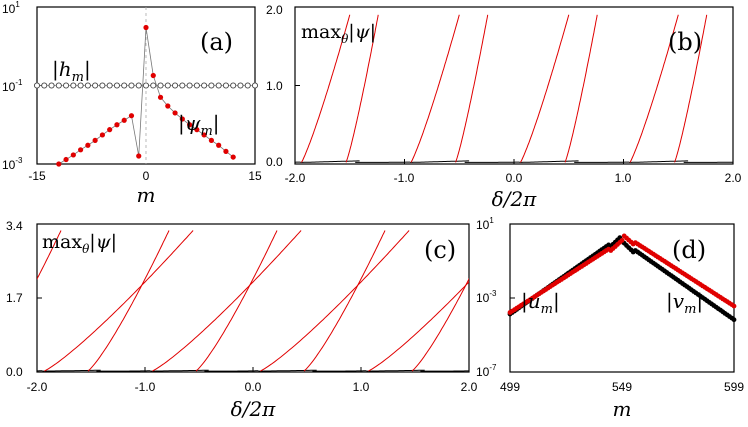  What do you see at coordinates (361, 387) in the screenshot?
I see `panel-c-xtick-3: 1.0` at bounding box center [361, 387].